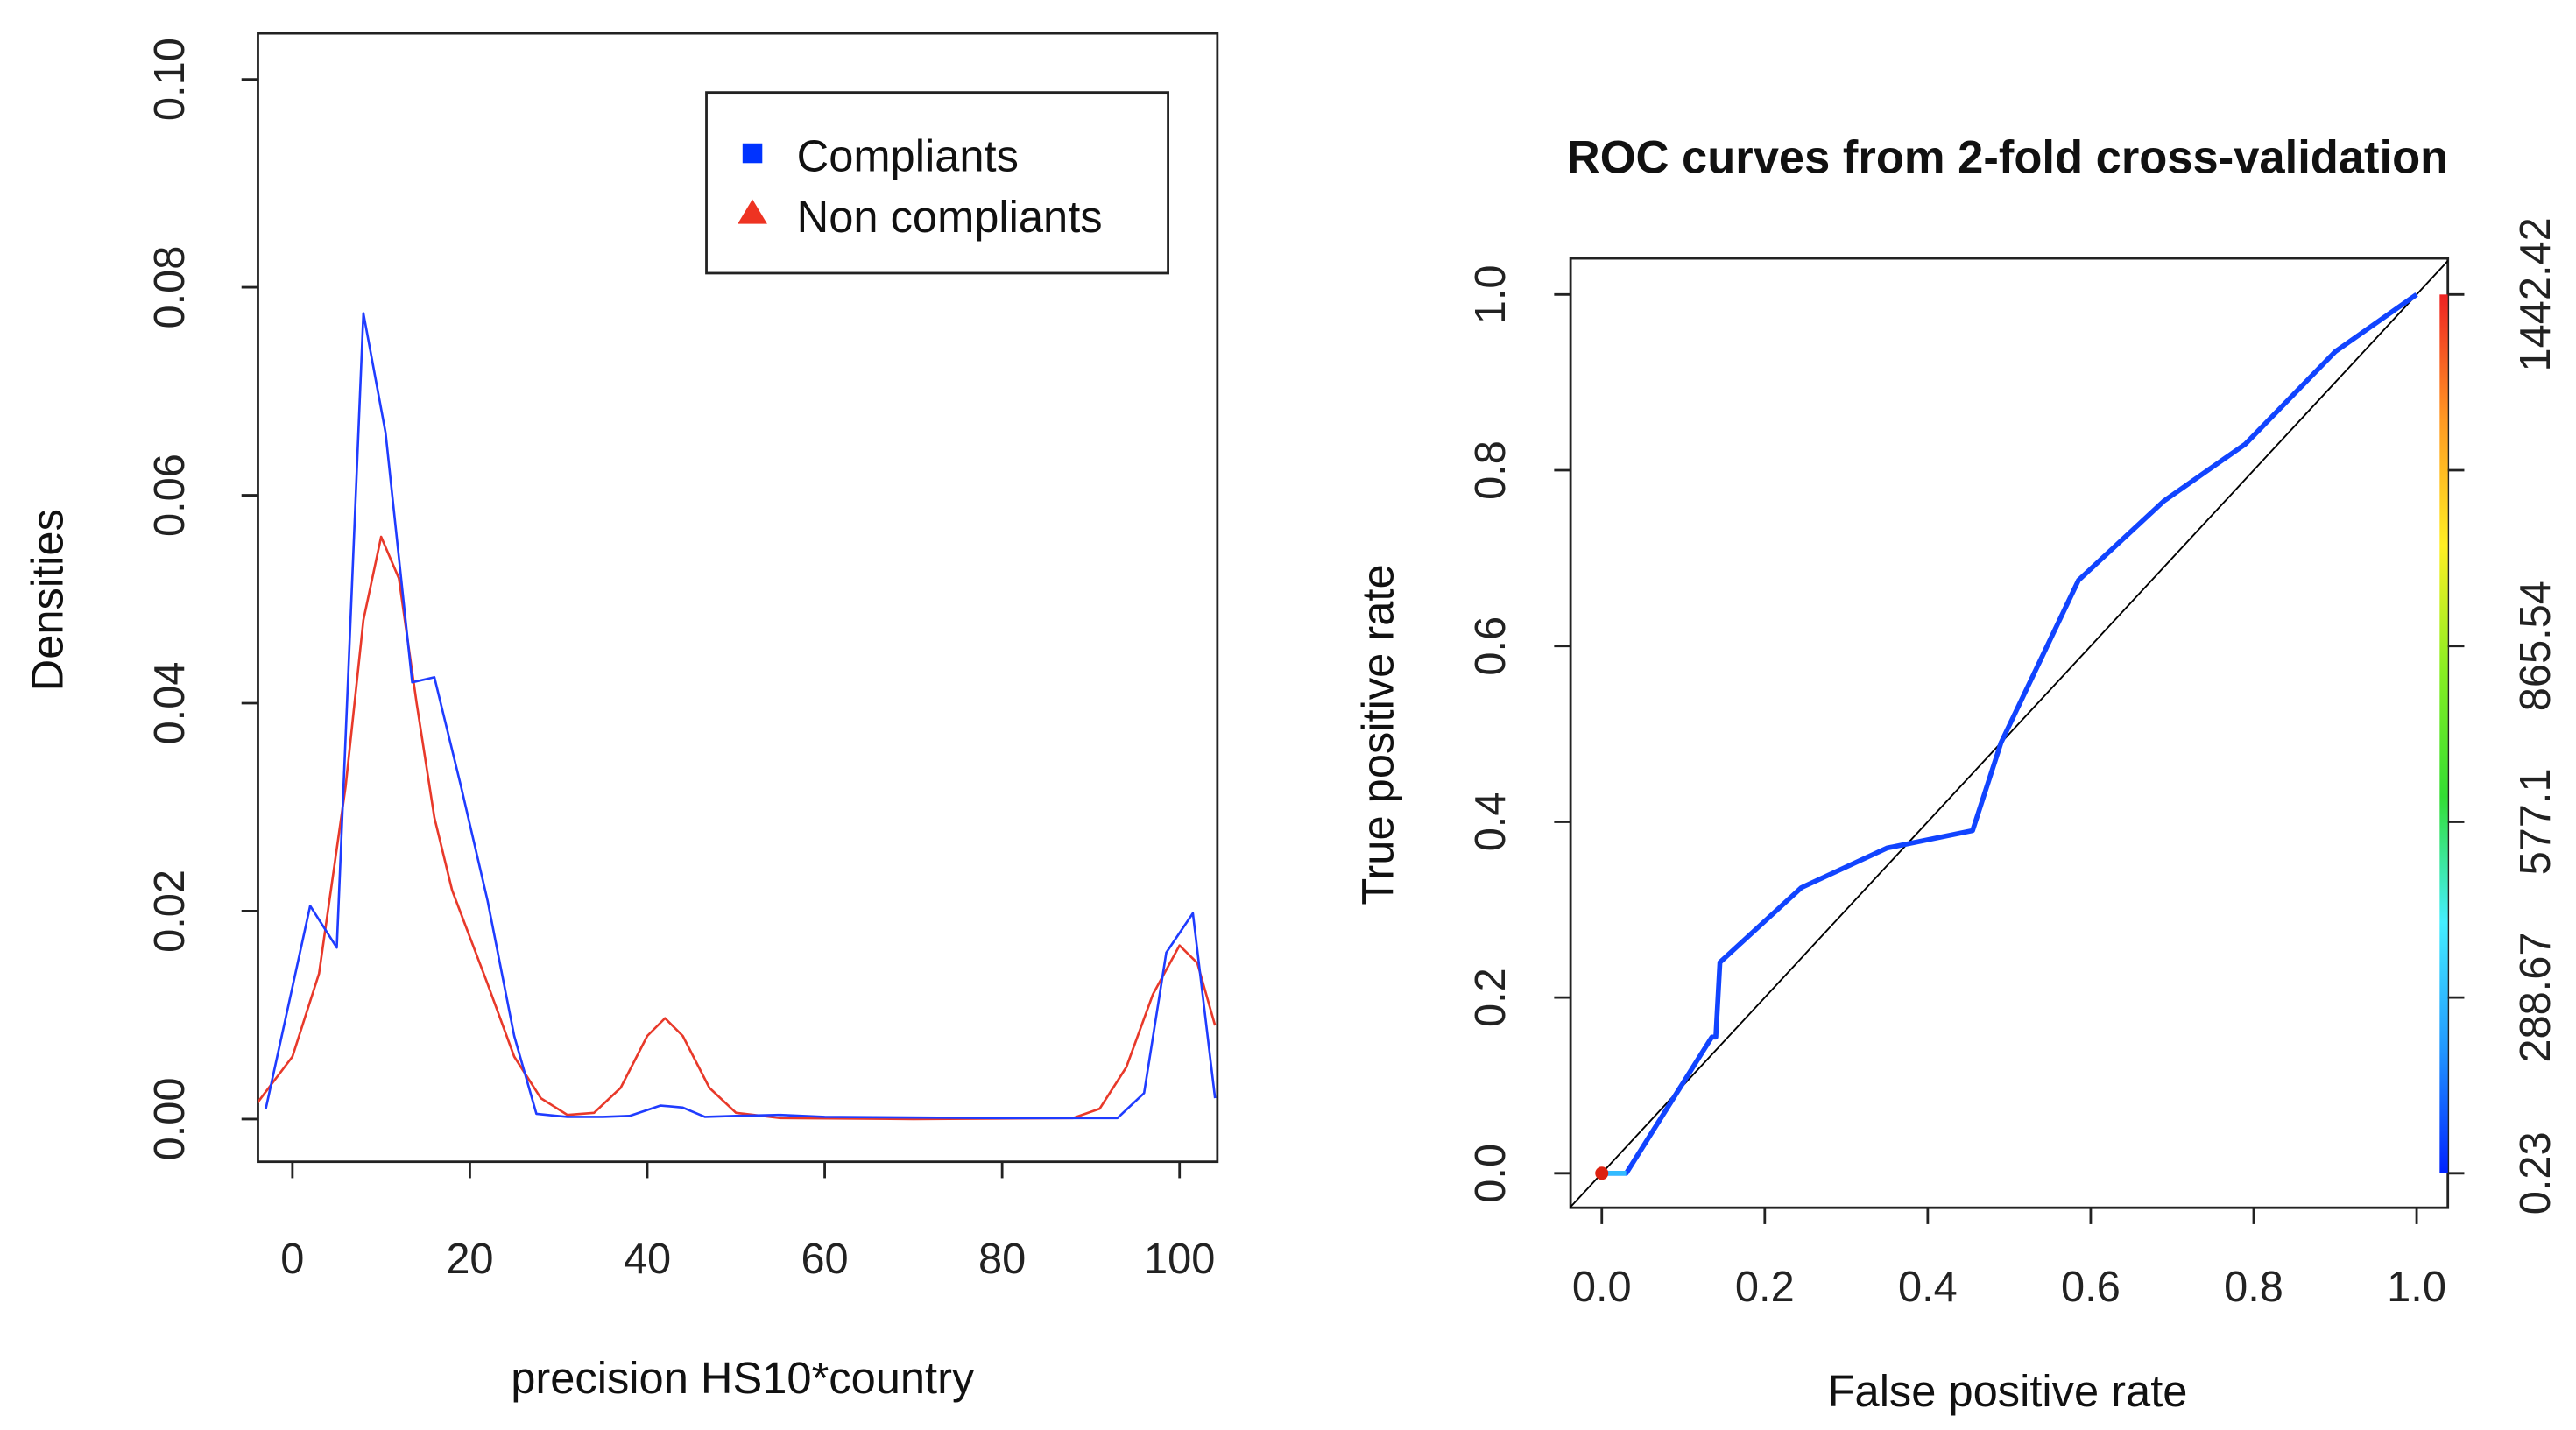 Image resolution: width=2576 pixels, height=1430 pixels. What do you see at coordinates (2535, 1173) in the screenshot?
I see `colorbar-tick-label: 0.23` at bounding box center [2535, 1173].